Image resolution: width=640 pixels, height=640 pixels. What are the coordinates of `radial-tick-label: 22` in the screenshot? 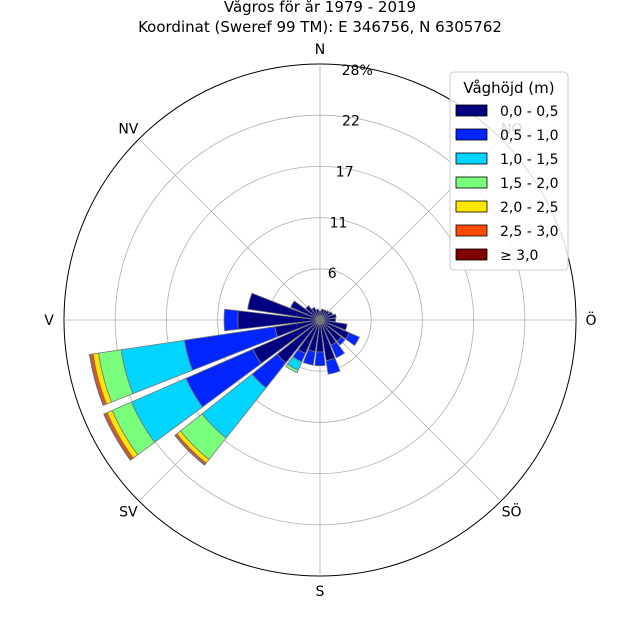 It's located at (351, 122).